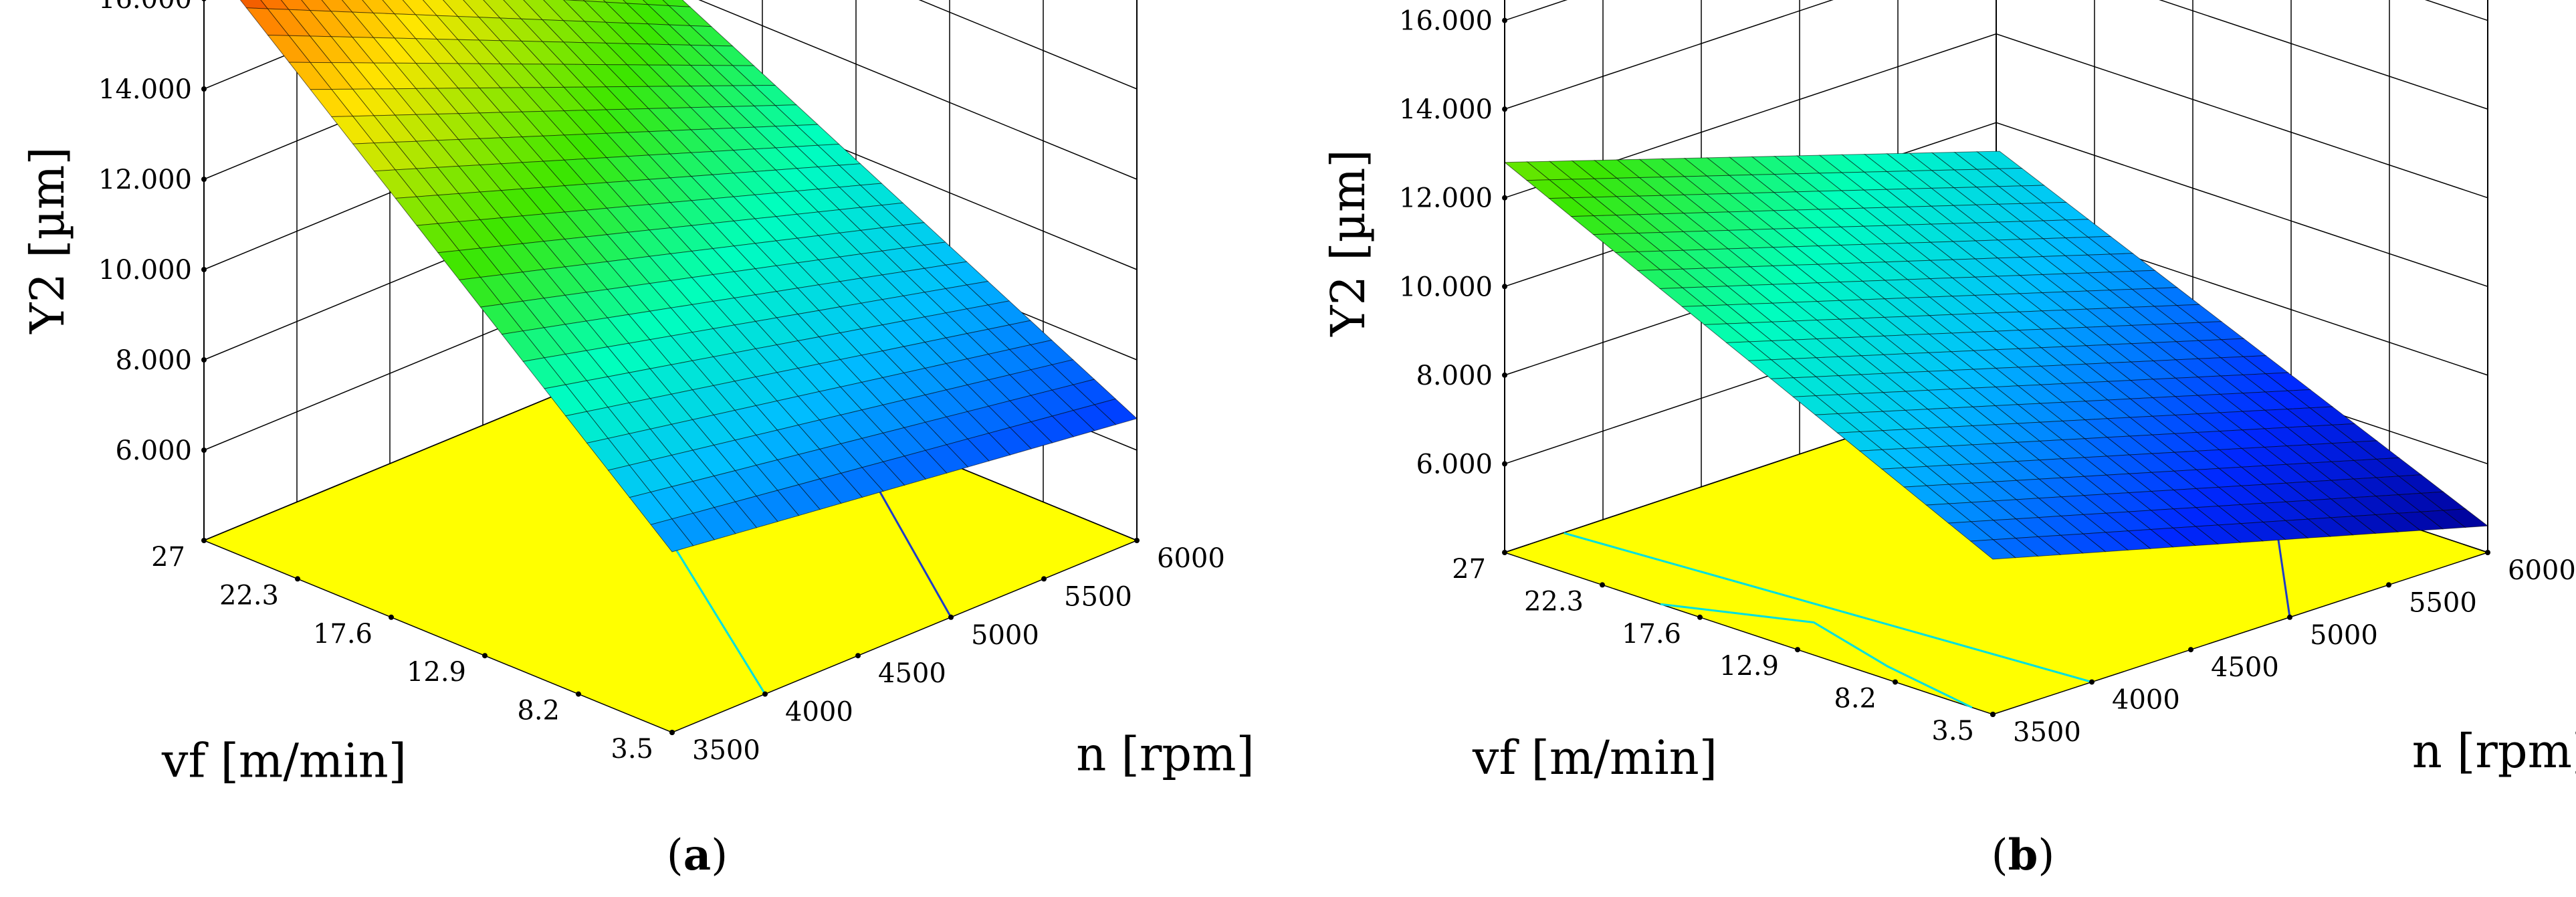 The image size is (2576, 897). I want to click on panel-label: (a), so click(698, 855).